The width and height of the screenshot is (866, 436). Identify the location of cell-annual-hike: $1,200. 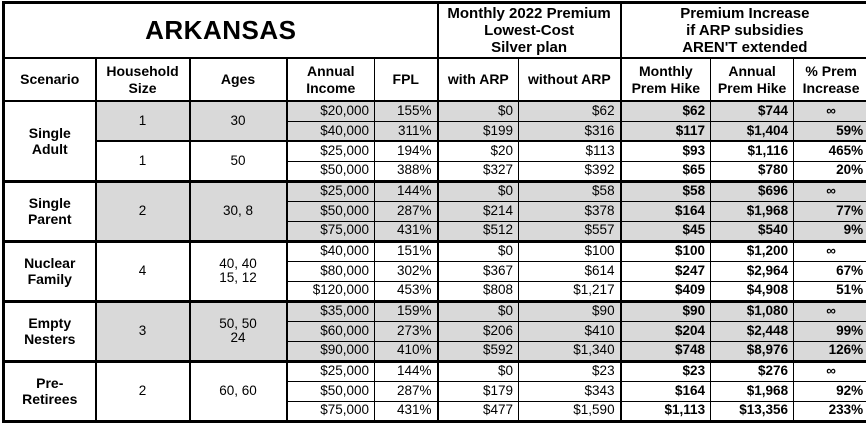
(752, 251).